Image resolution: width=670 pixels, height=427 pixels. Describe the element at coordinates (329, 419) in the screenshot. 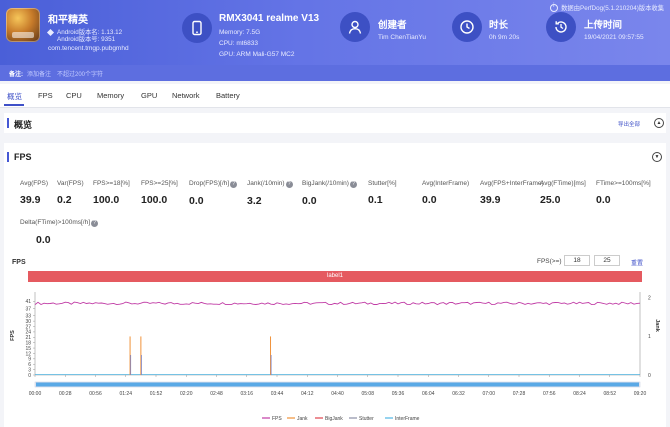

I see `legend-item-bigjank: BigJank` at that location.